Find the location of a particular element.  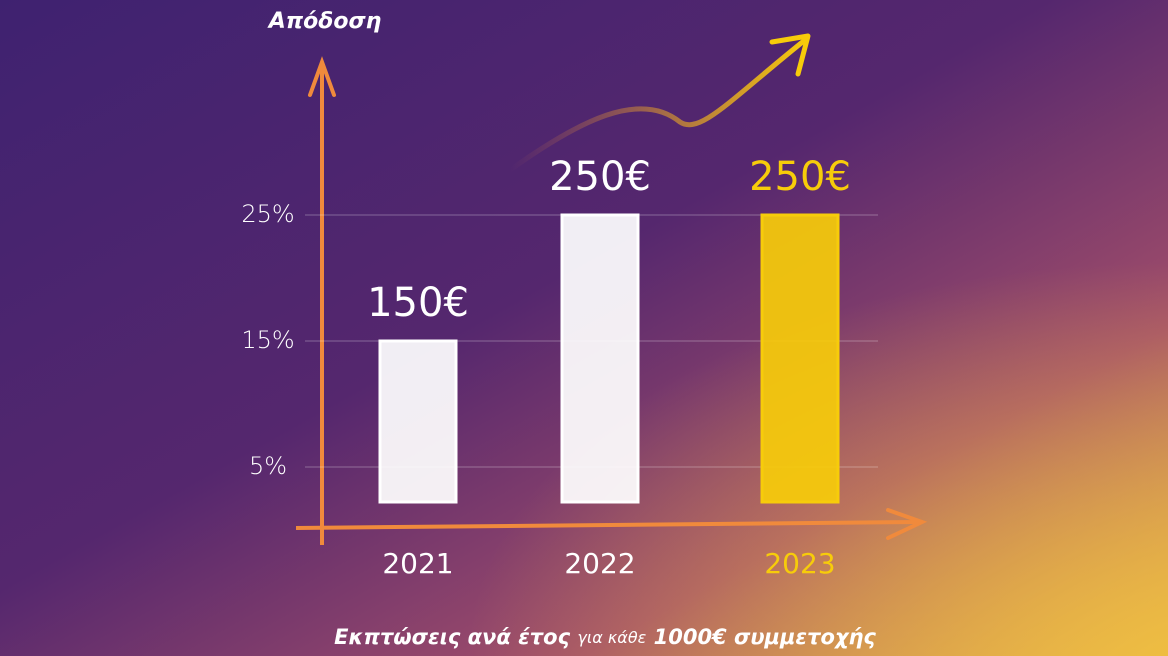

bar-label: 150€ is located at coordinates (418, 303).